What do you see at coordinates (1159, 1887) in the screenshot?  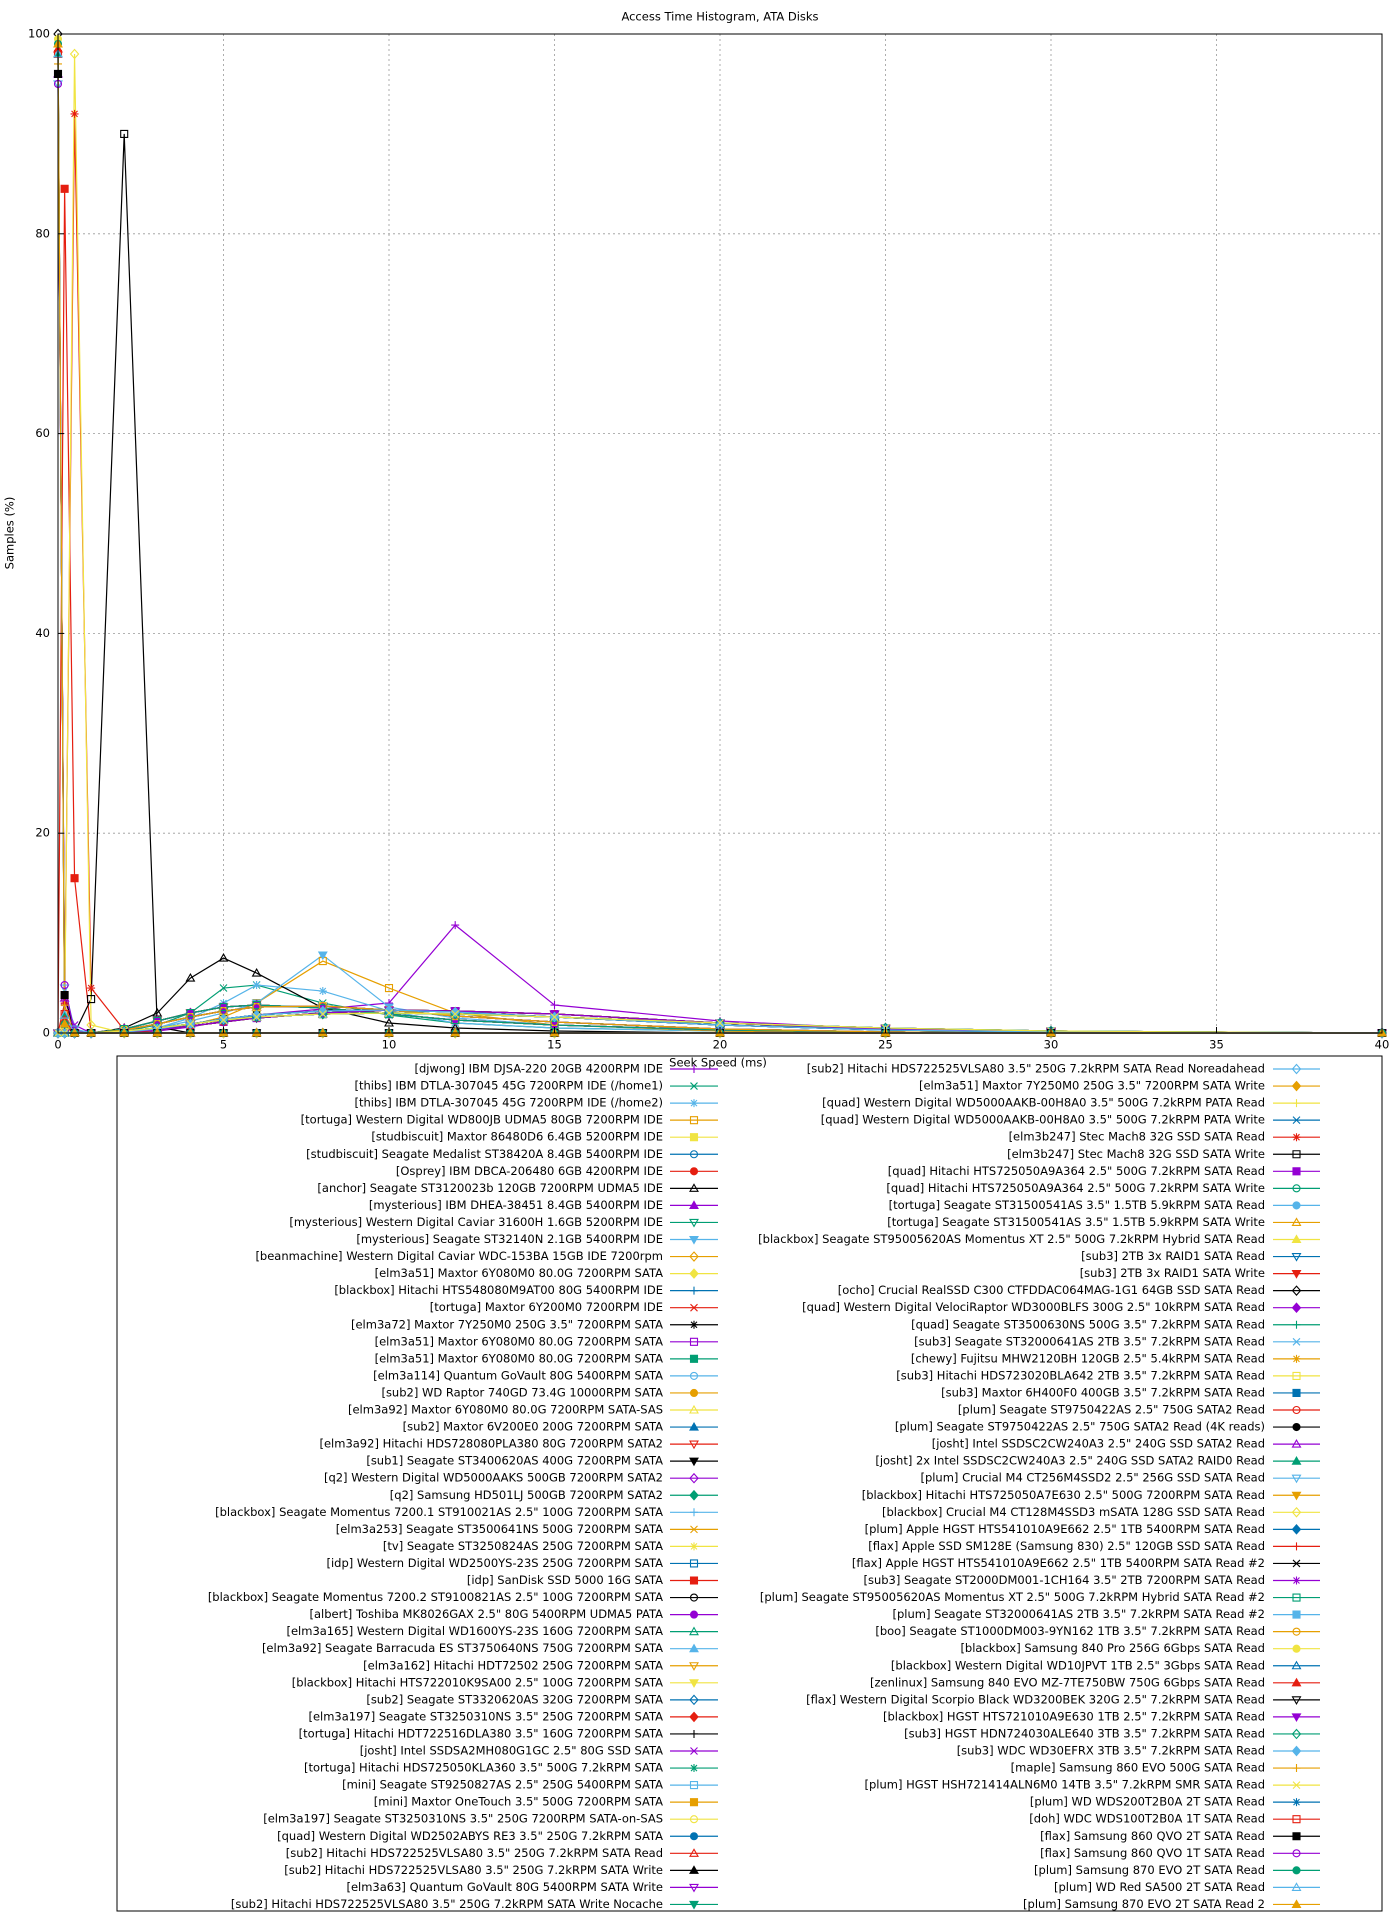 I see `legend-label: [plum] WD Red SA500 2T SATA Read` at bounding box center [1159, 1887].